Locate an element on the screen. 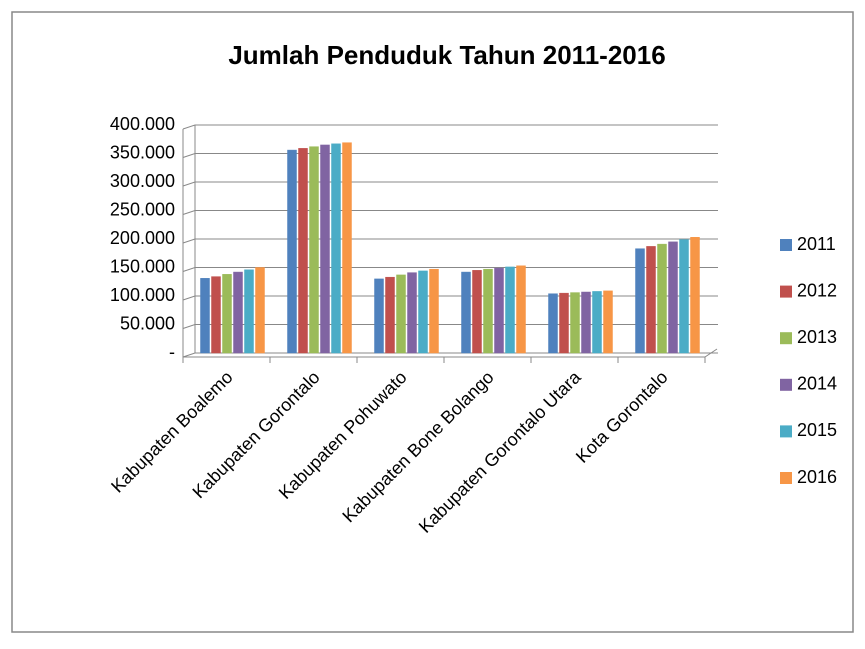  chart-title: Jumlah Penduduk Tahun 2011-2016 is located at coordinates (446, 55).